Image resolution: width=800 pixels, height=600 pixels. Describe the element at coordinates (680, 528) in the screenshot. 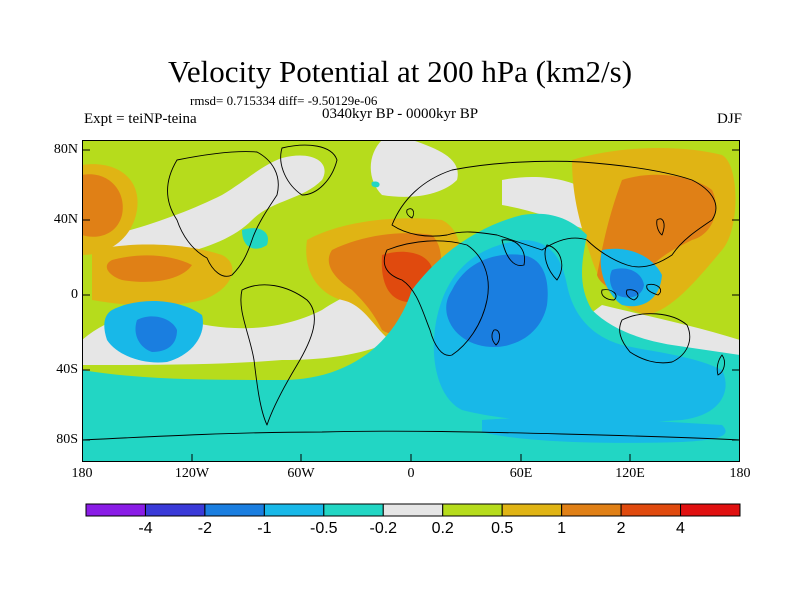

I see `colorbar-label: 4` at that location.